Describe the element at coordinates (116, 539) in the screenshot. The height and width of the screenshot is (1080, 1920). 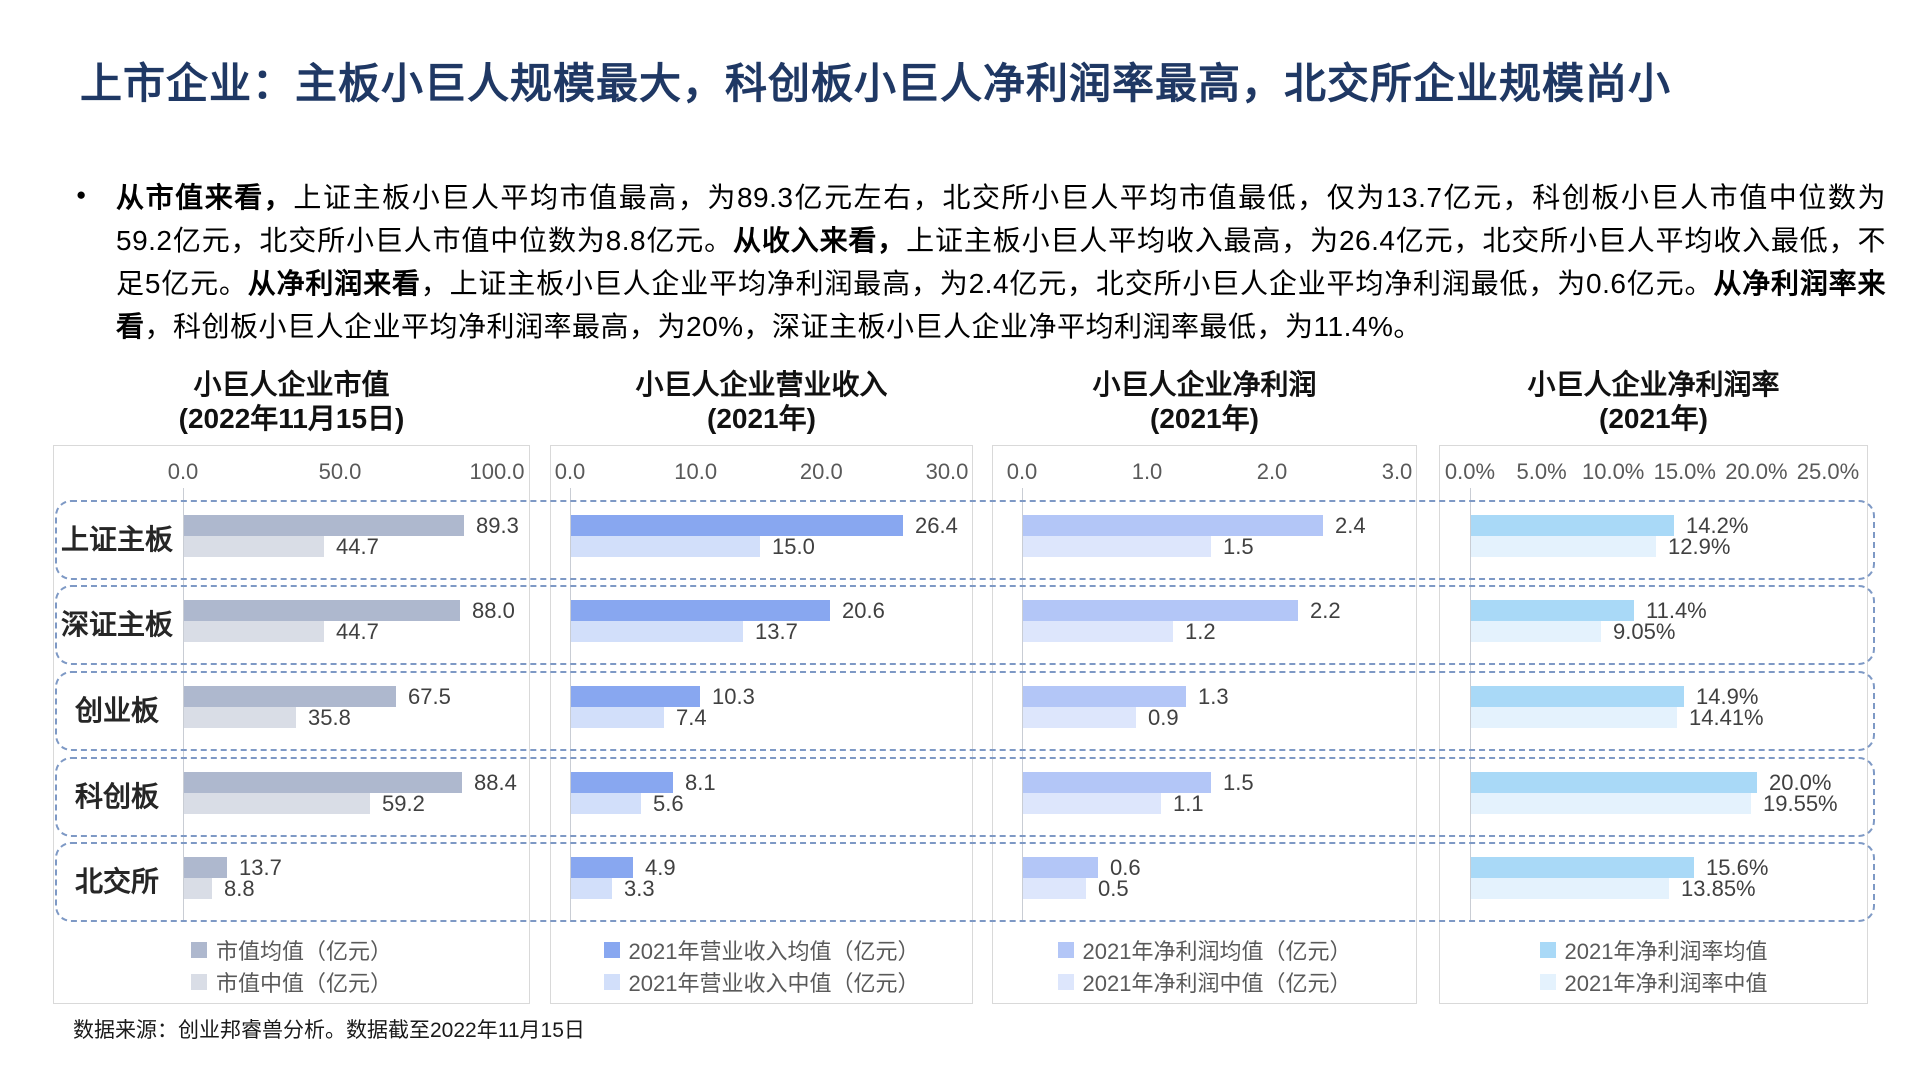
I see `category-label: 上证主板` at that location.